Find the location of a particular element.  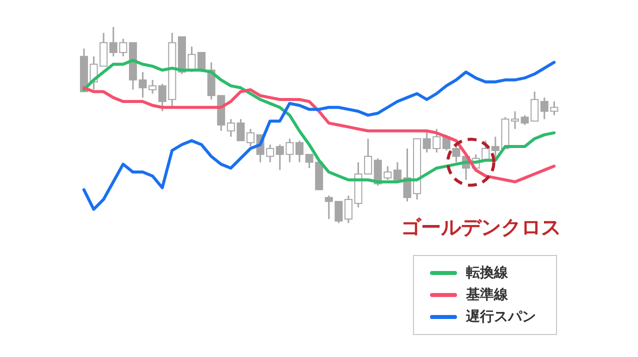

legend-label: 基準線 is located at coordinates (487, 295).